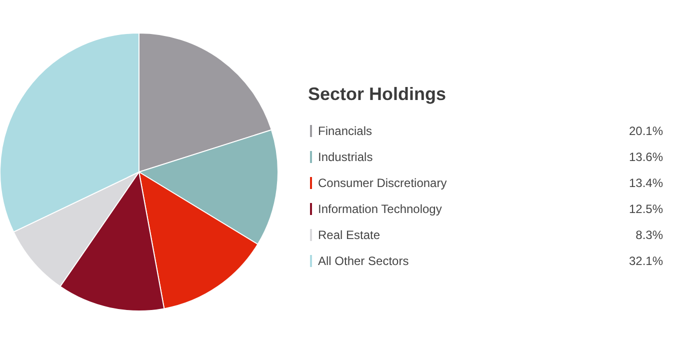 Image resolution: width=693 pixels, height=345 pixels. Describe the element at coordinates (646, 157) in the screenshot. I see `data-label: 13.6%` at that location.